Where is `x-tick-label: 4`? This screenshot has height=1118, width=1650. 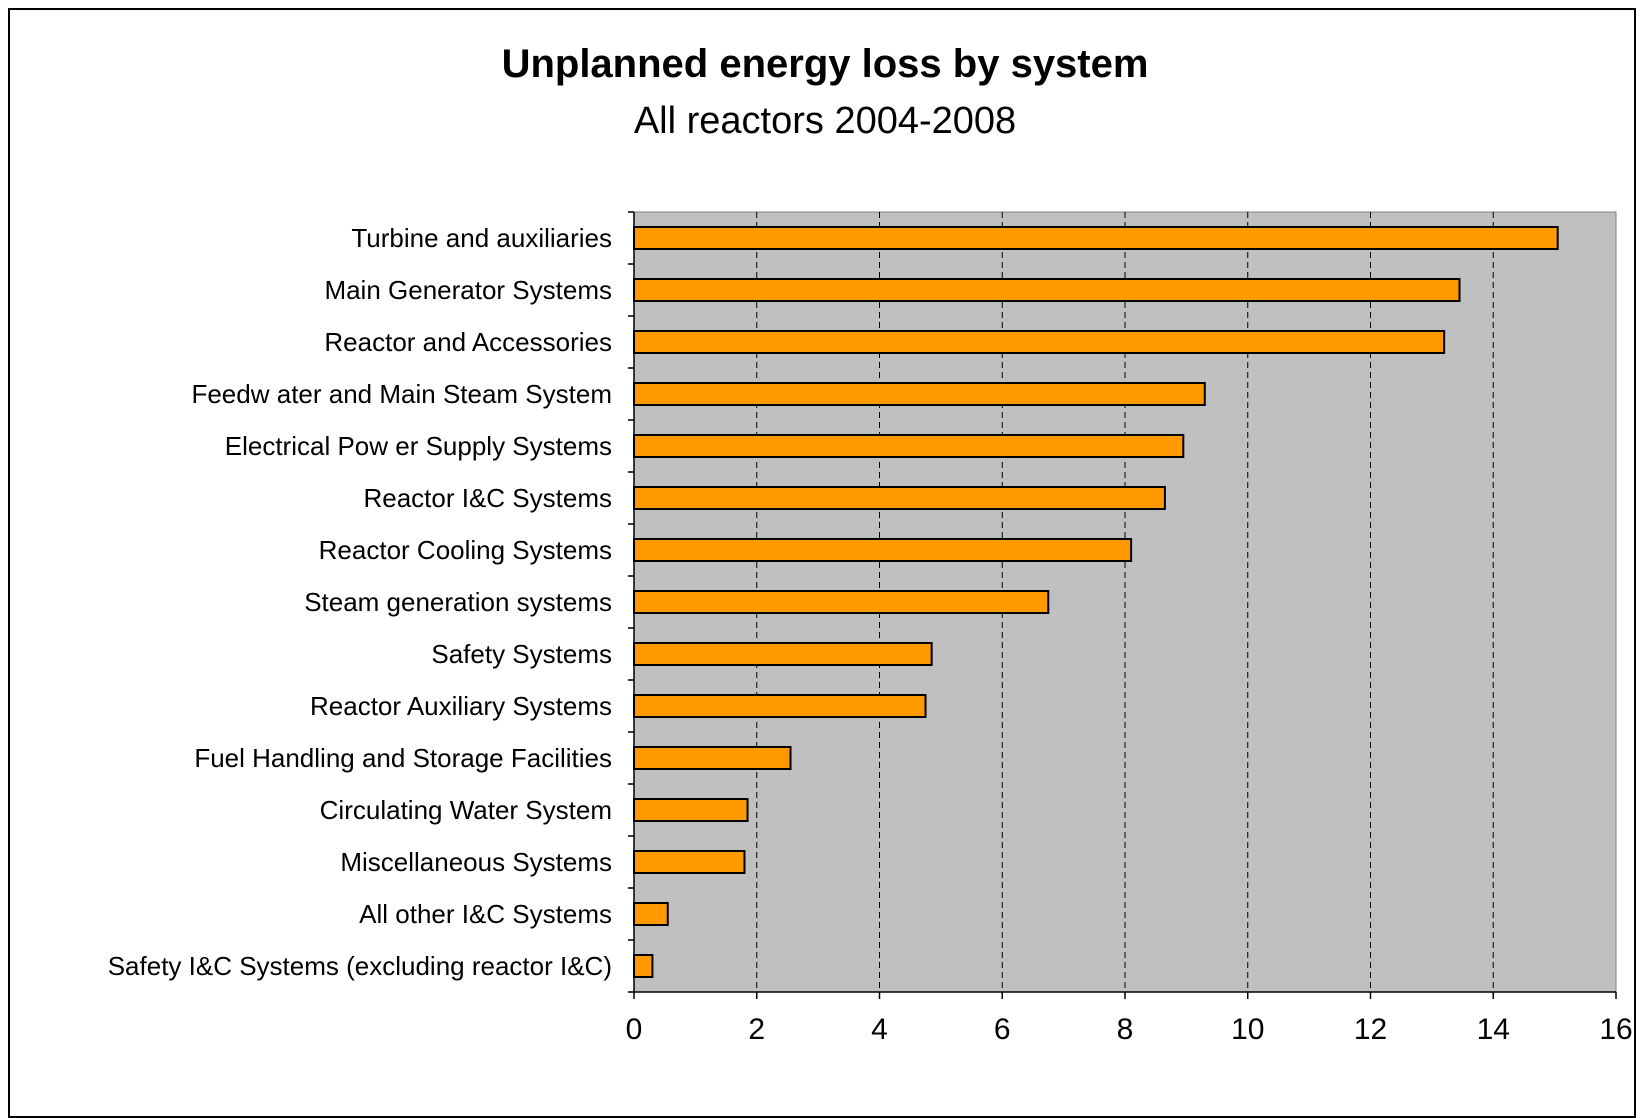
x-tick-label: 4 is located at coordinates (879, 1029).